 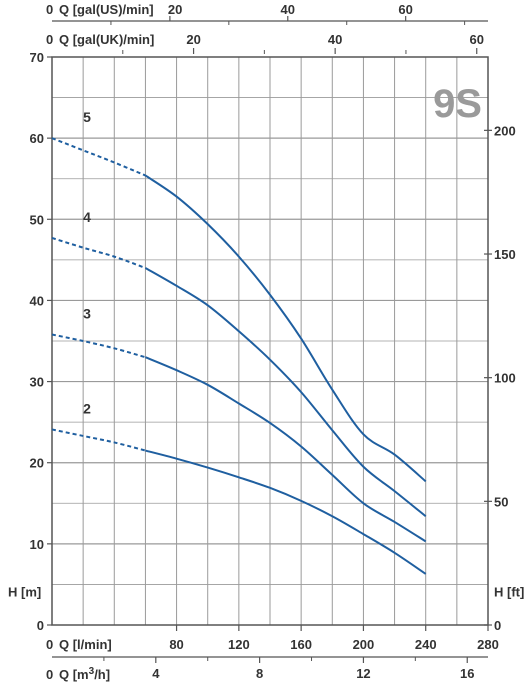 What do you see at coordinates (98, 346) in the screenshot?
I see `series-3-dashed-line` at bounding box center [98, 346].